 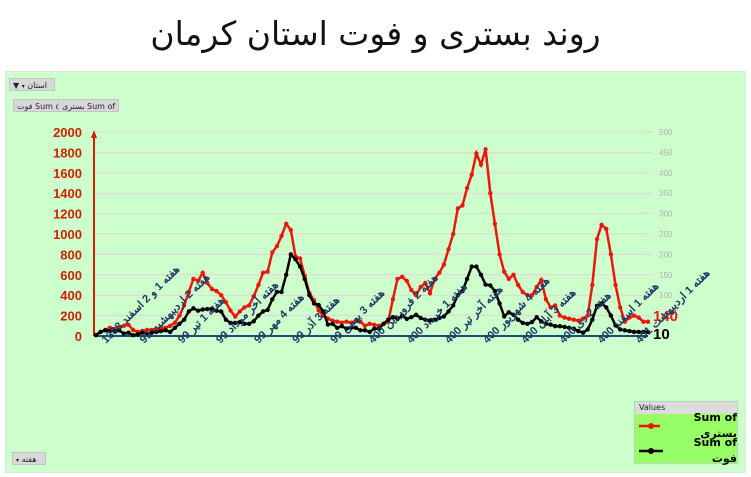 I want to click on svg-text: 150, so click(x=666, y=275).